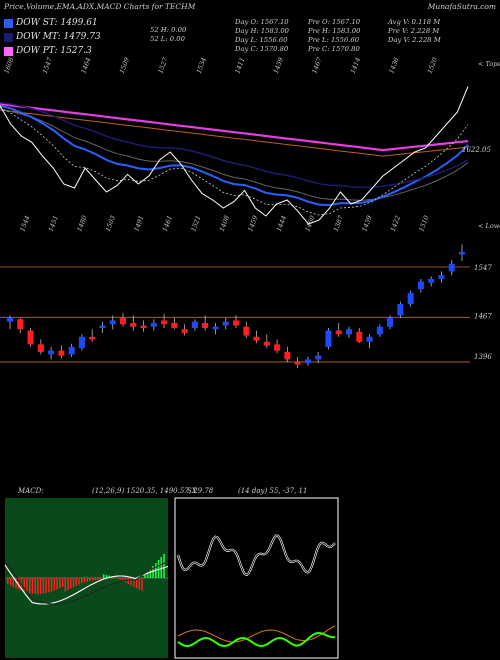  What do you see at coordinates (234, 145) in the screenshot?
I see `ema-navy-line` at bounding box center [234, 145].